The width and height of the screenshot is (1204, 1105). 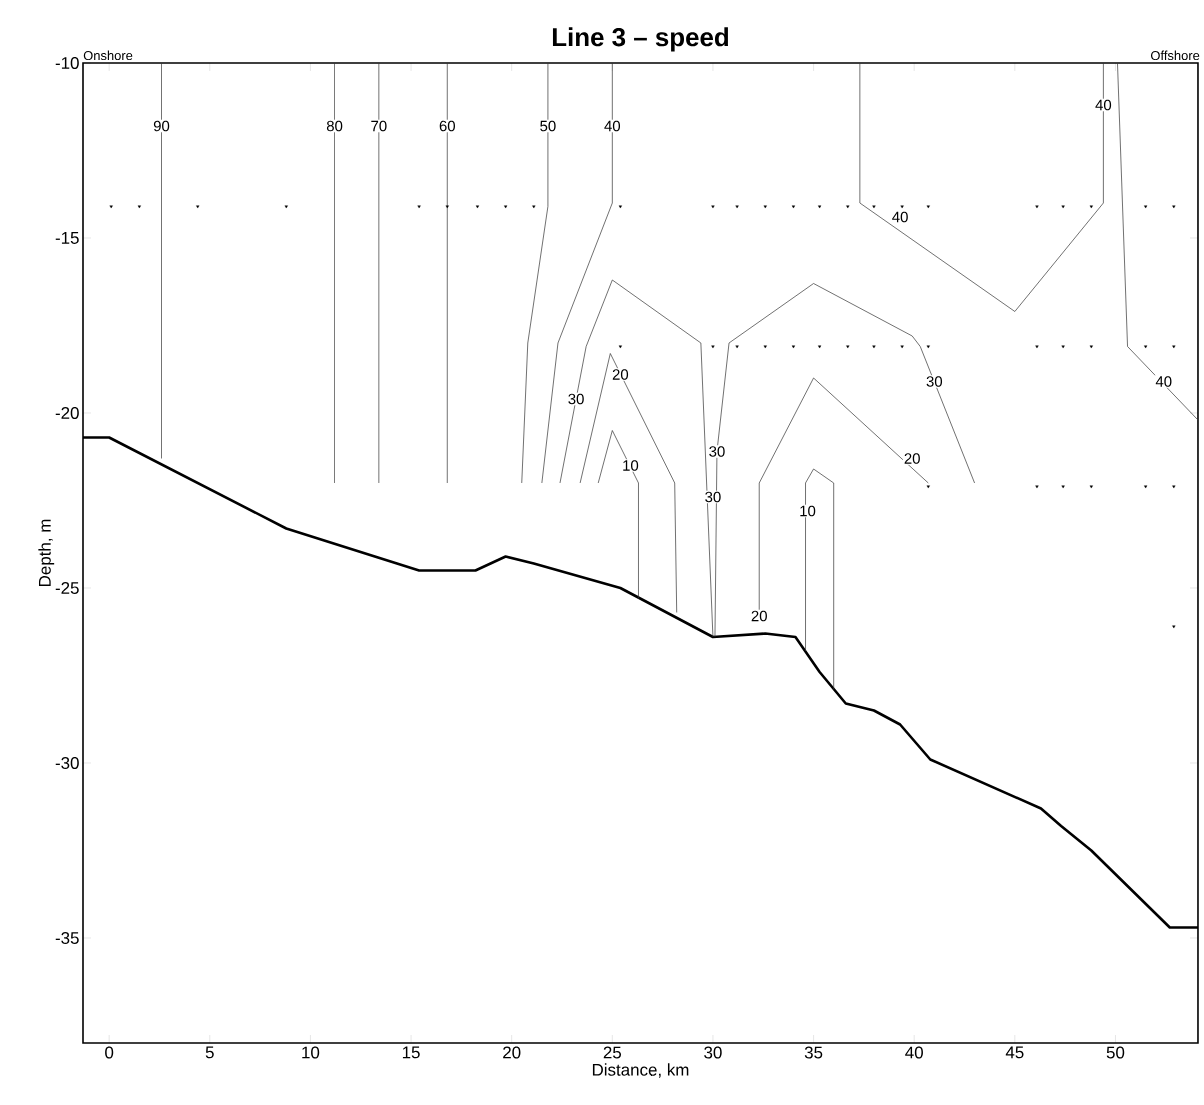 I want to click on y-tick-label: -10, so click(x=67, y=62).